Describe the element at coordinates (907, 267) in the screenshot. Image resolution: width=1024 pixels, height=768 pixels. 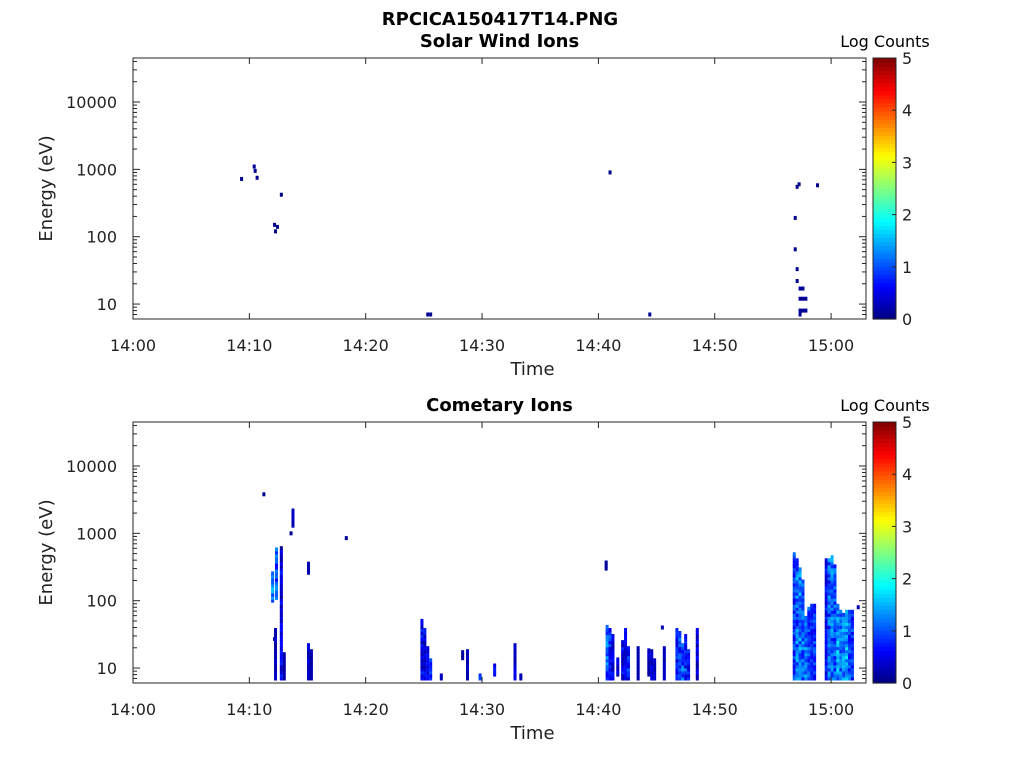
I see `colorbar-tick-label: 1` at that location.